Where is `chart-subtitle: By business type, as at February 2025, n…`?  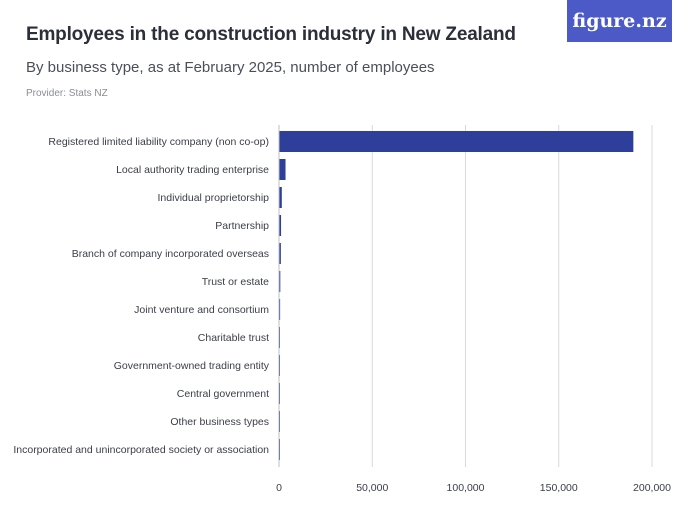
chart-subtitle: By business type, as at February 2025, n… is located at coordinates (230, 67).